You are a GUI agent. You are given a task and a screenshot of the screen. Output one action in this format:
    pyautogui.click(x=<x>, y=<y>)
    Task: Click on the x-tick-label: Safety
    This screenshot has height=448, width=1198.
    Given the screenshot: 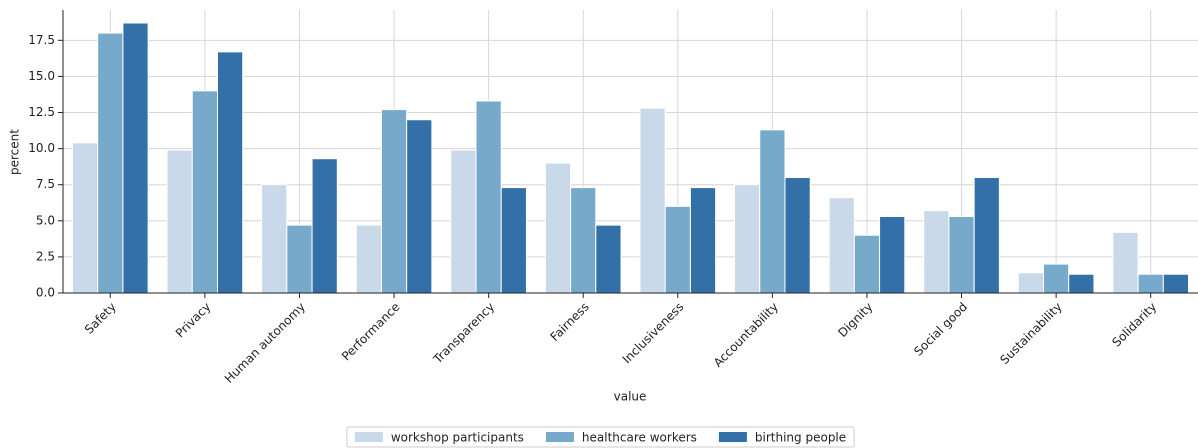 What is the action you would take?
    pyautogui.click(x=100, y=318)
    